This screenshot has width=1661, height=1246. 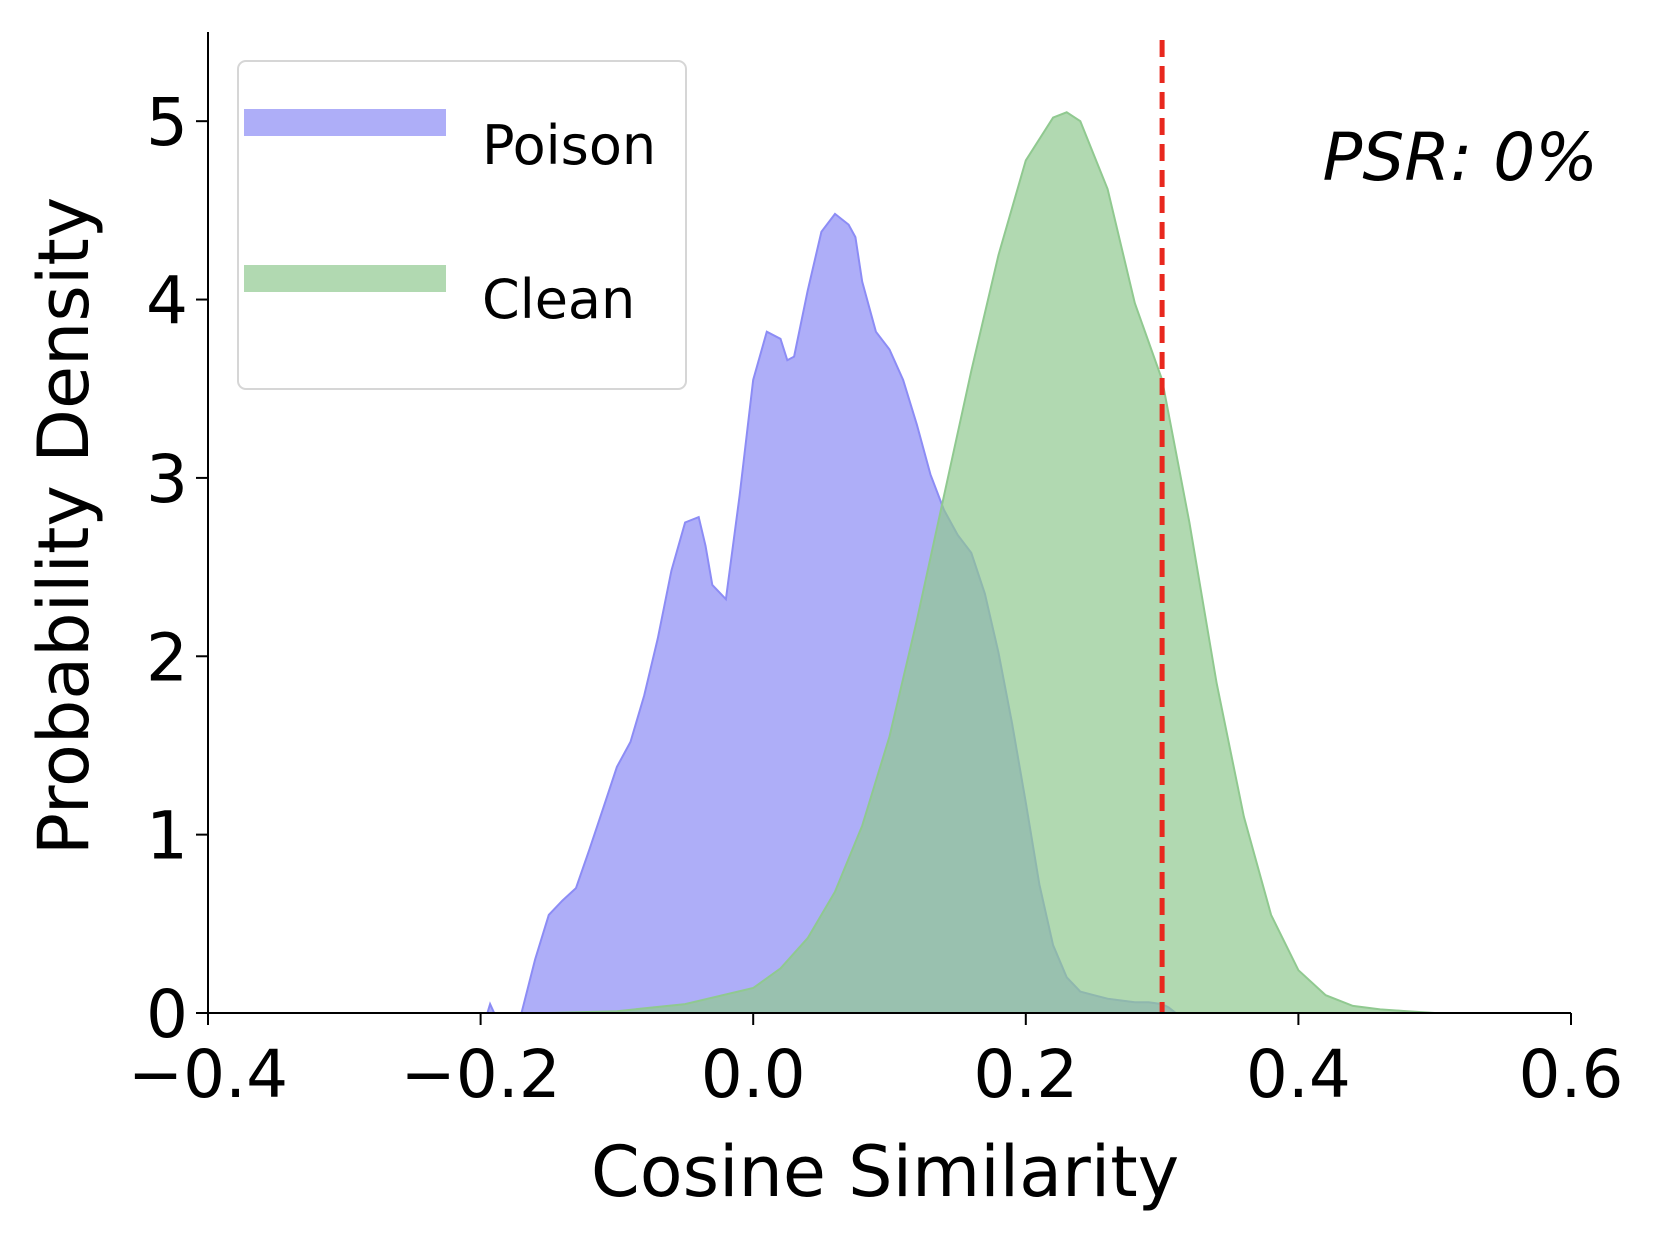 What do you see at coordinates (167, 836) in the screenshot?
I see `y-tick-label: 1` at bounding box center [167, 836].